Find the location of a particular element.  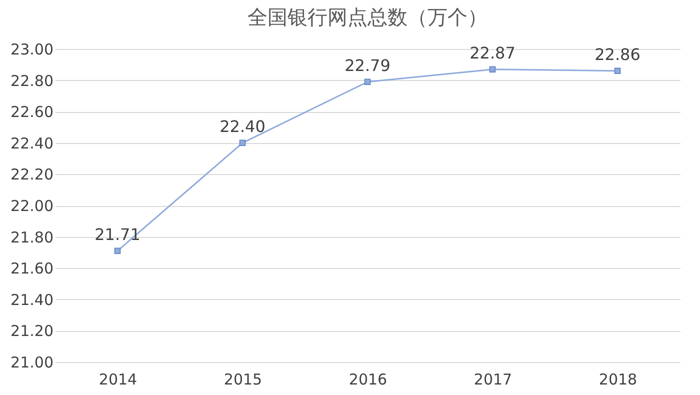

x-tick-label: 2015 is located at coordinates (243, 379).